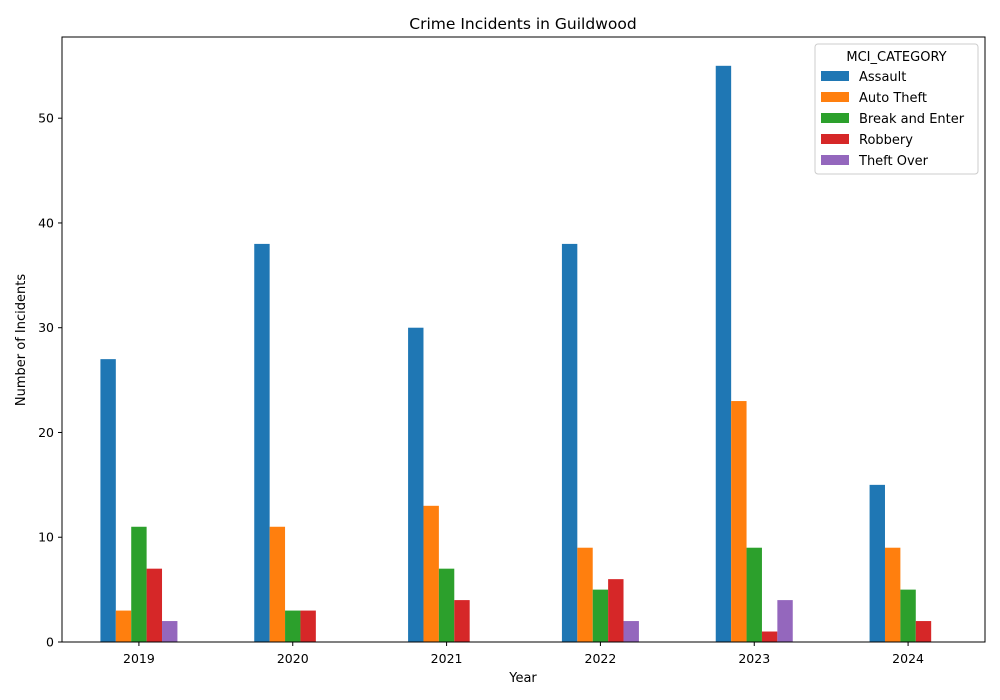 The image size is (1000, 700). What do you see at coordinates (139, 658) in the screenshot?
I see `x-tick-label: 2019` at bounding box center [139, 658].